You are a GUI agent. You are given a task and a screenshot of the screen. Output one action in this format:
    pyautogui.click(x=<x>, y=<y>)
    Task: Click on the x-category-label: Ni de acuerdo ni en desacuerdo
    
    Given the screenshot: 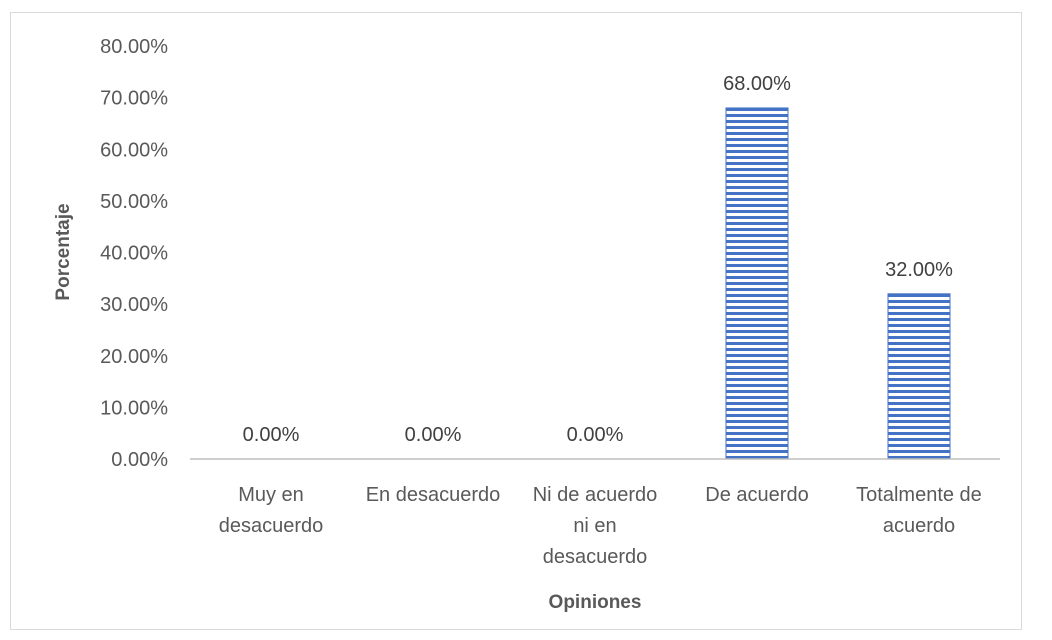 What is the action you would take?
    pyautogui.click(x=595, y=526)
    